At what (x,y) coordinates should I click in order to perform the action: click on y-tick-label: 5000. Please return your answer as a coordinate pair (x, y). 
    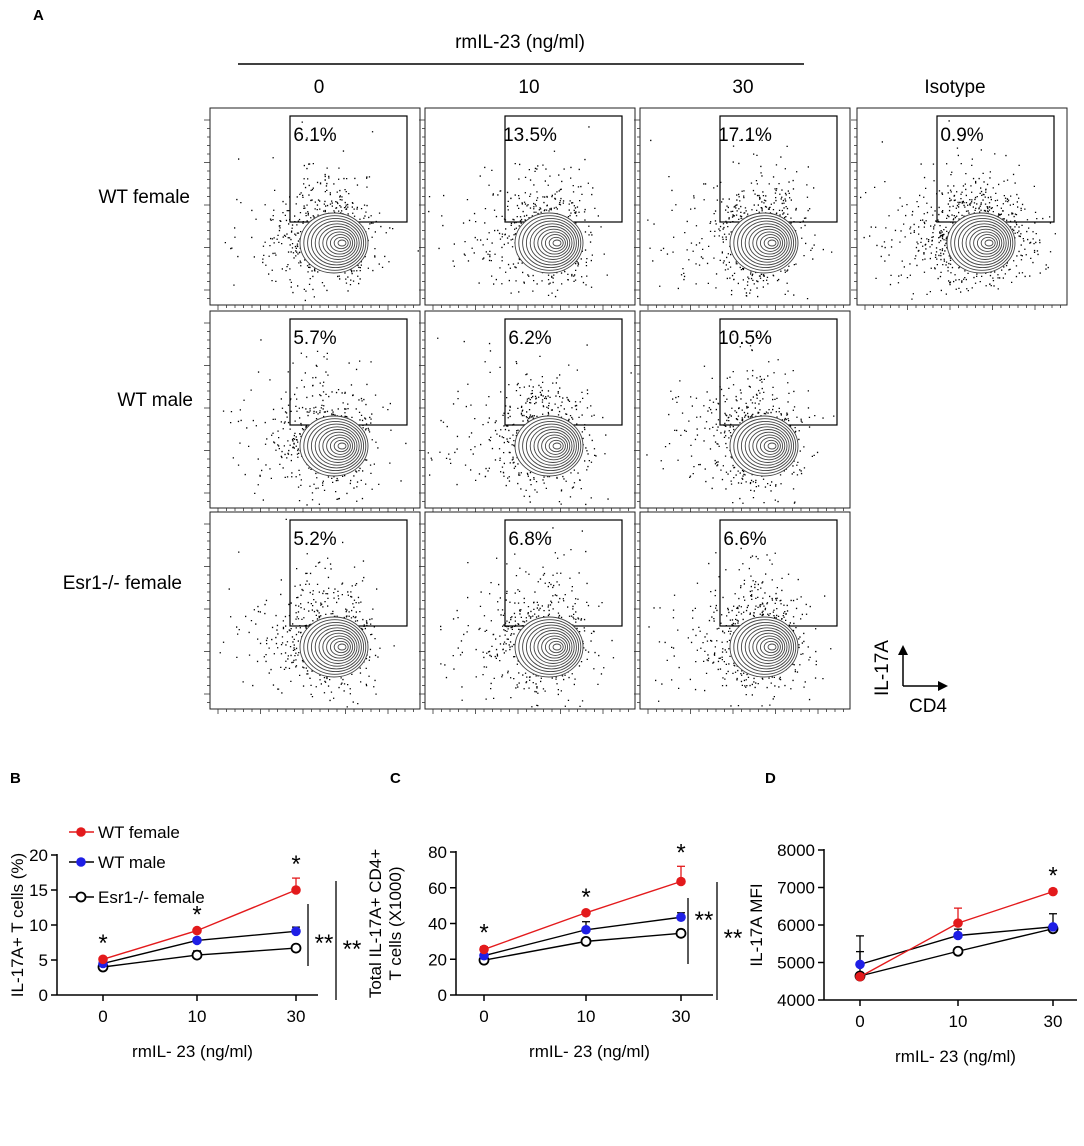
    Looking at the image, I should click on (796, 963).